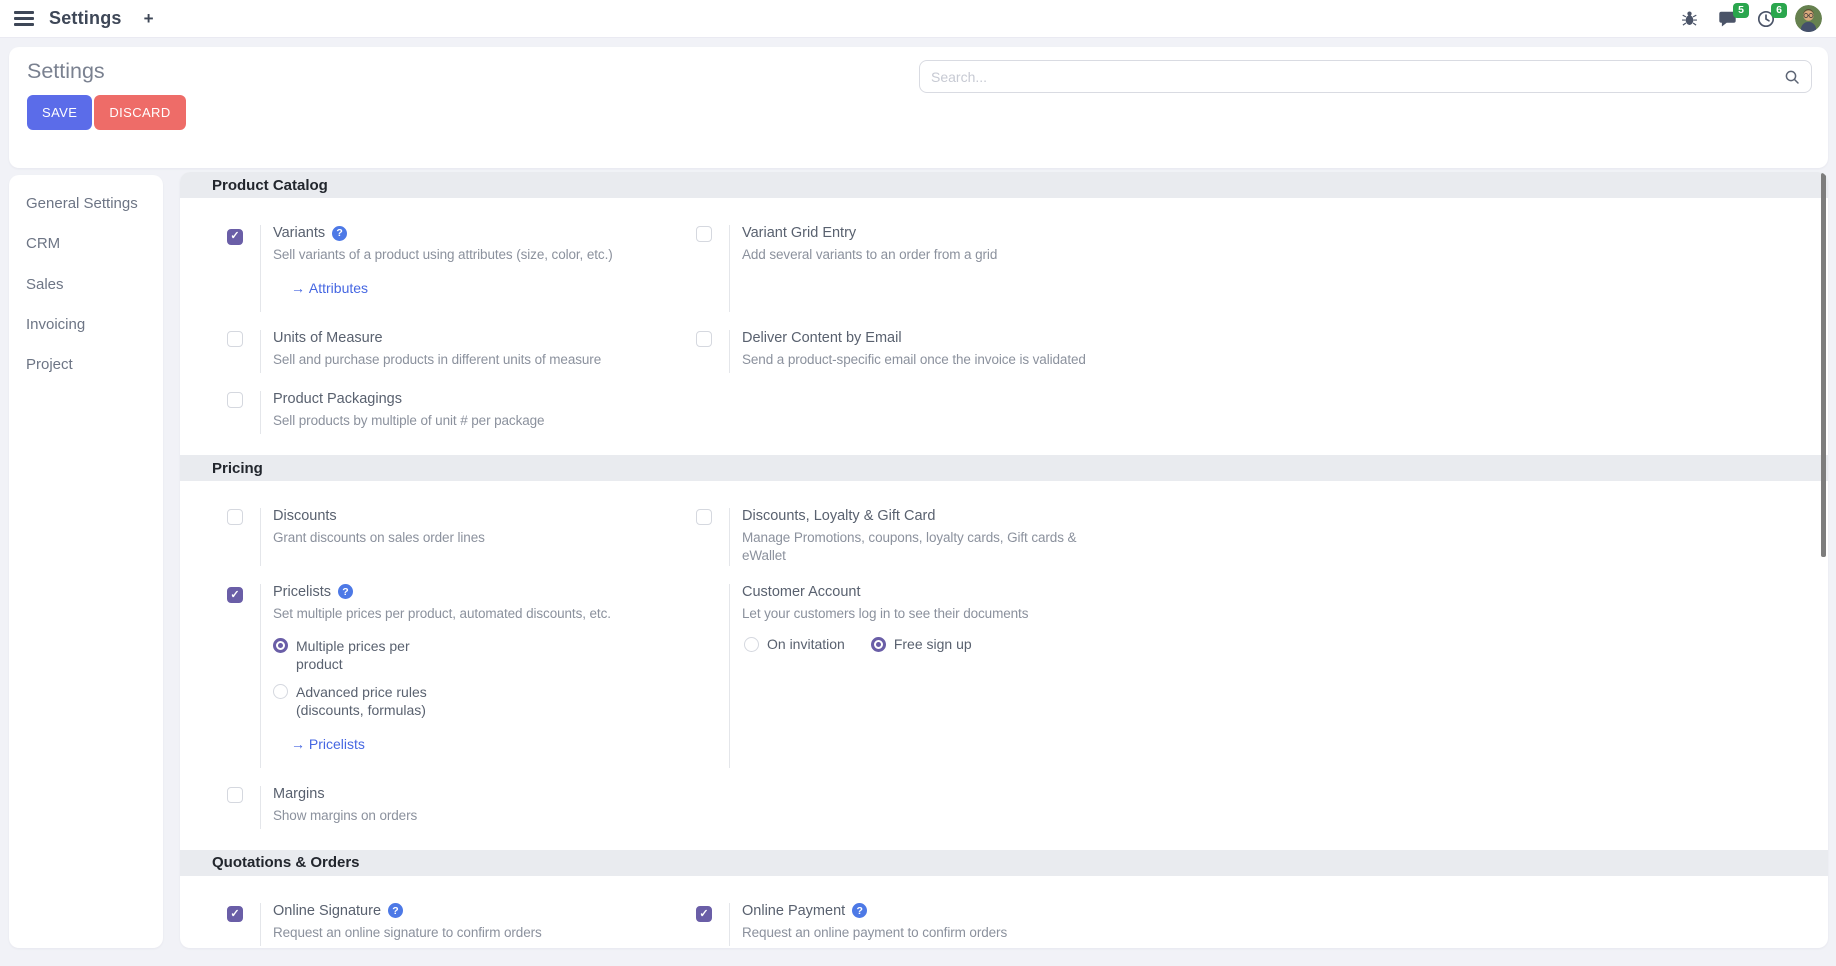  What do you see at coordinates (270, 185) in the screenshot?
I see `section-title: Product Catalog` at bounding box center [270, 185].